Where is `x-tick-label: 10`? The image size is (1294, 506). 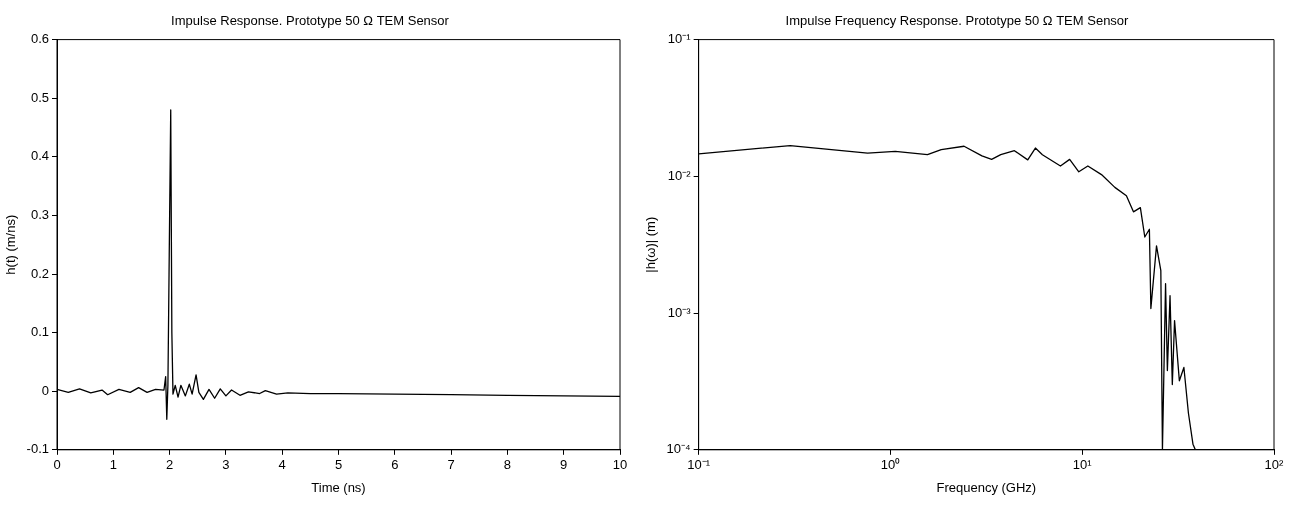 x-tick-label: 10 is located at coordinates (620, 465).